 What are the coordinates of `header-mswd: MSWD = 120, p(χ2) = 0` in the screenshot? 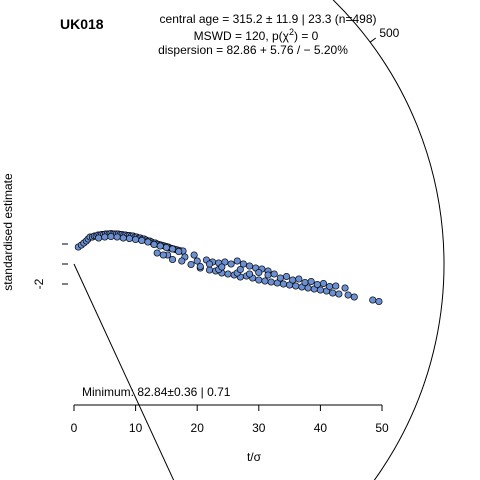 It's located at (256, 35).